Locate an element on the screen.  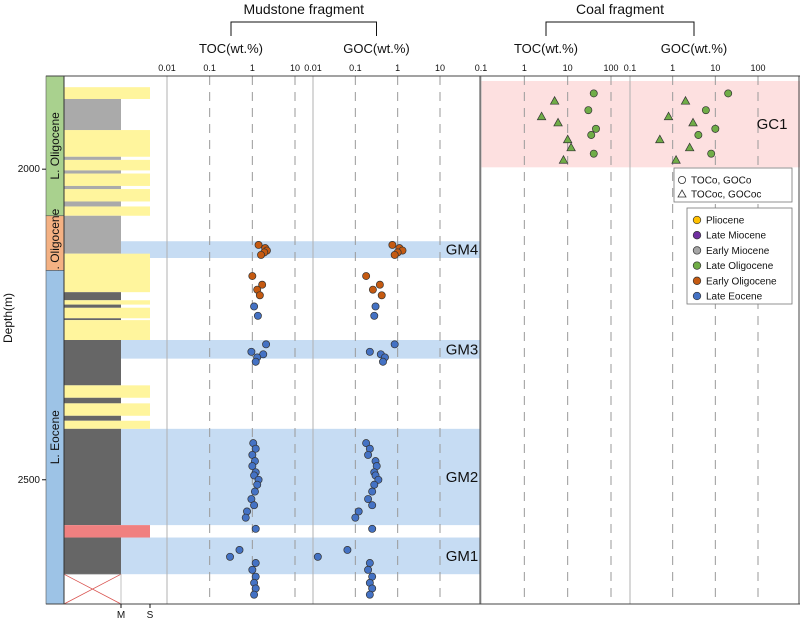
tick-label-coal_toc: 1 is located at coordinates (524, 68).